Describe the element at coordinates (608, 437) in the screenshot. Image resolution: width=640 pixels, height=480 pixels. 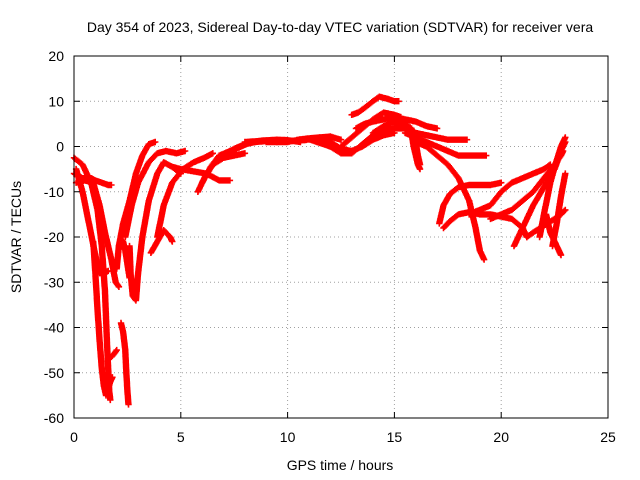
I see `x-tick-label: 25` at that location.